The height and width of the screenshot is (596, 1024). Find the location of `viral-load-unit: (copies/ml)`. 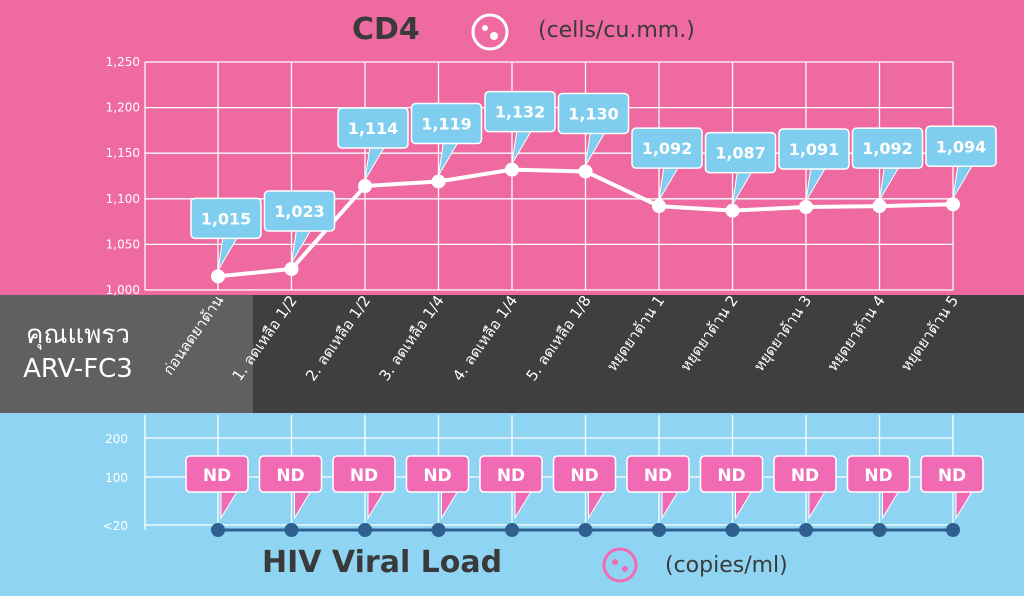

viral-load-unit: (copies/ml) is located at coordinates (726, 565).